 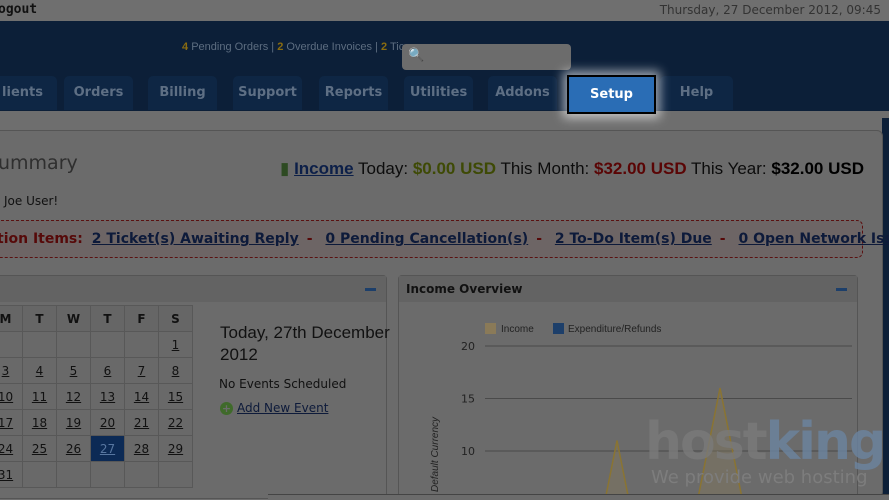 I want to click on day-link: 14, so click(x=141, y=396).